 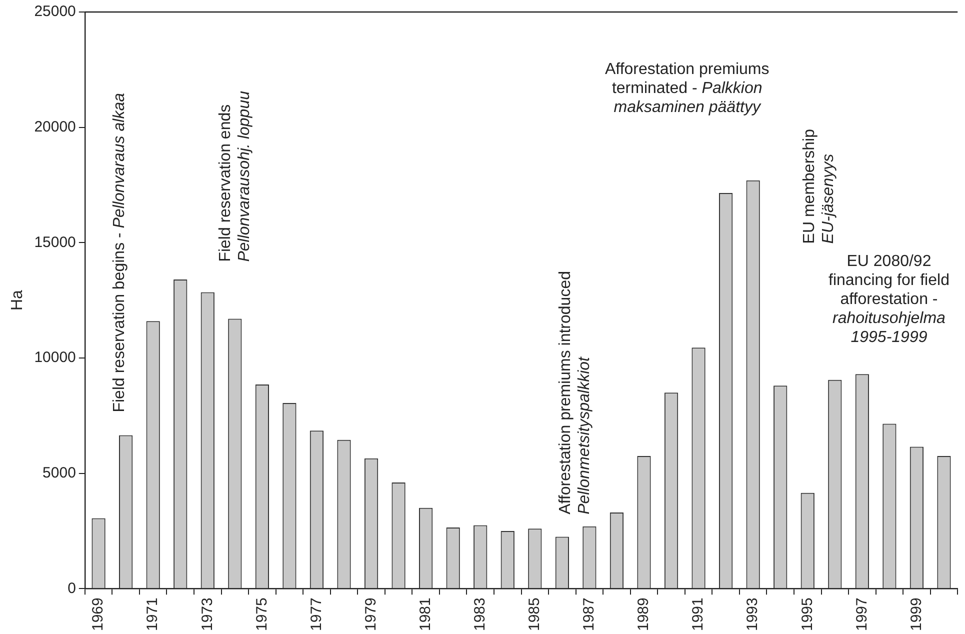 I want to click on x-tick-label: 1977, so click(x=316, y=615).